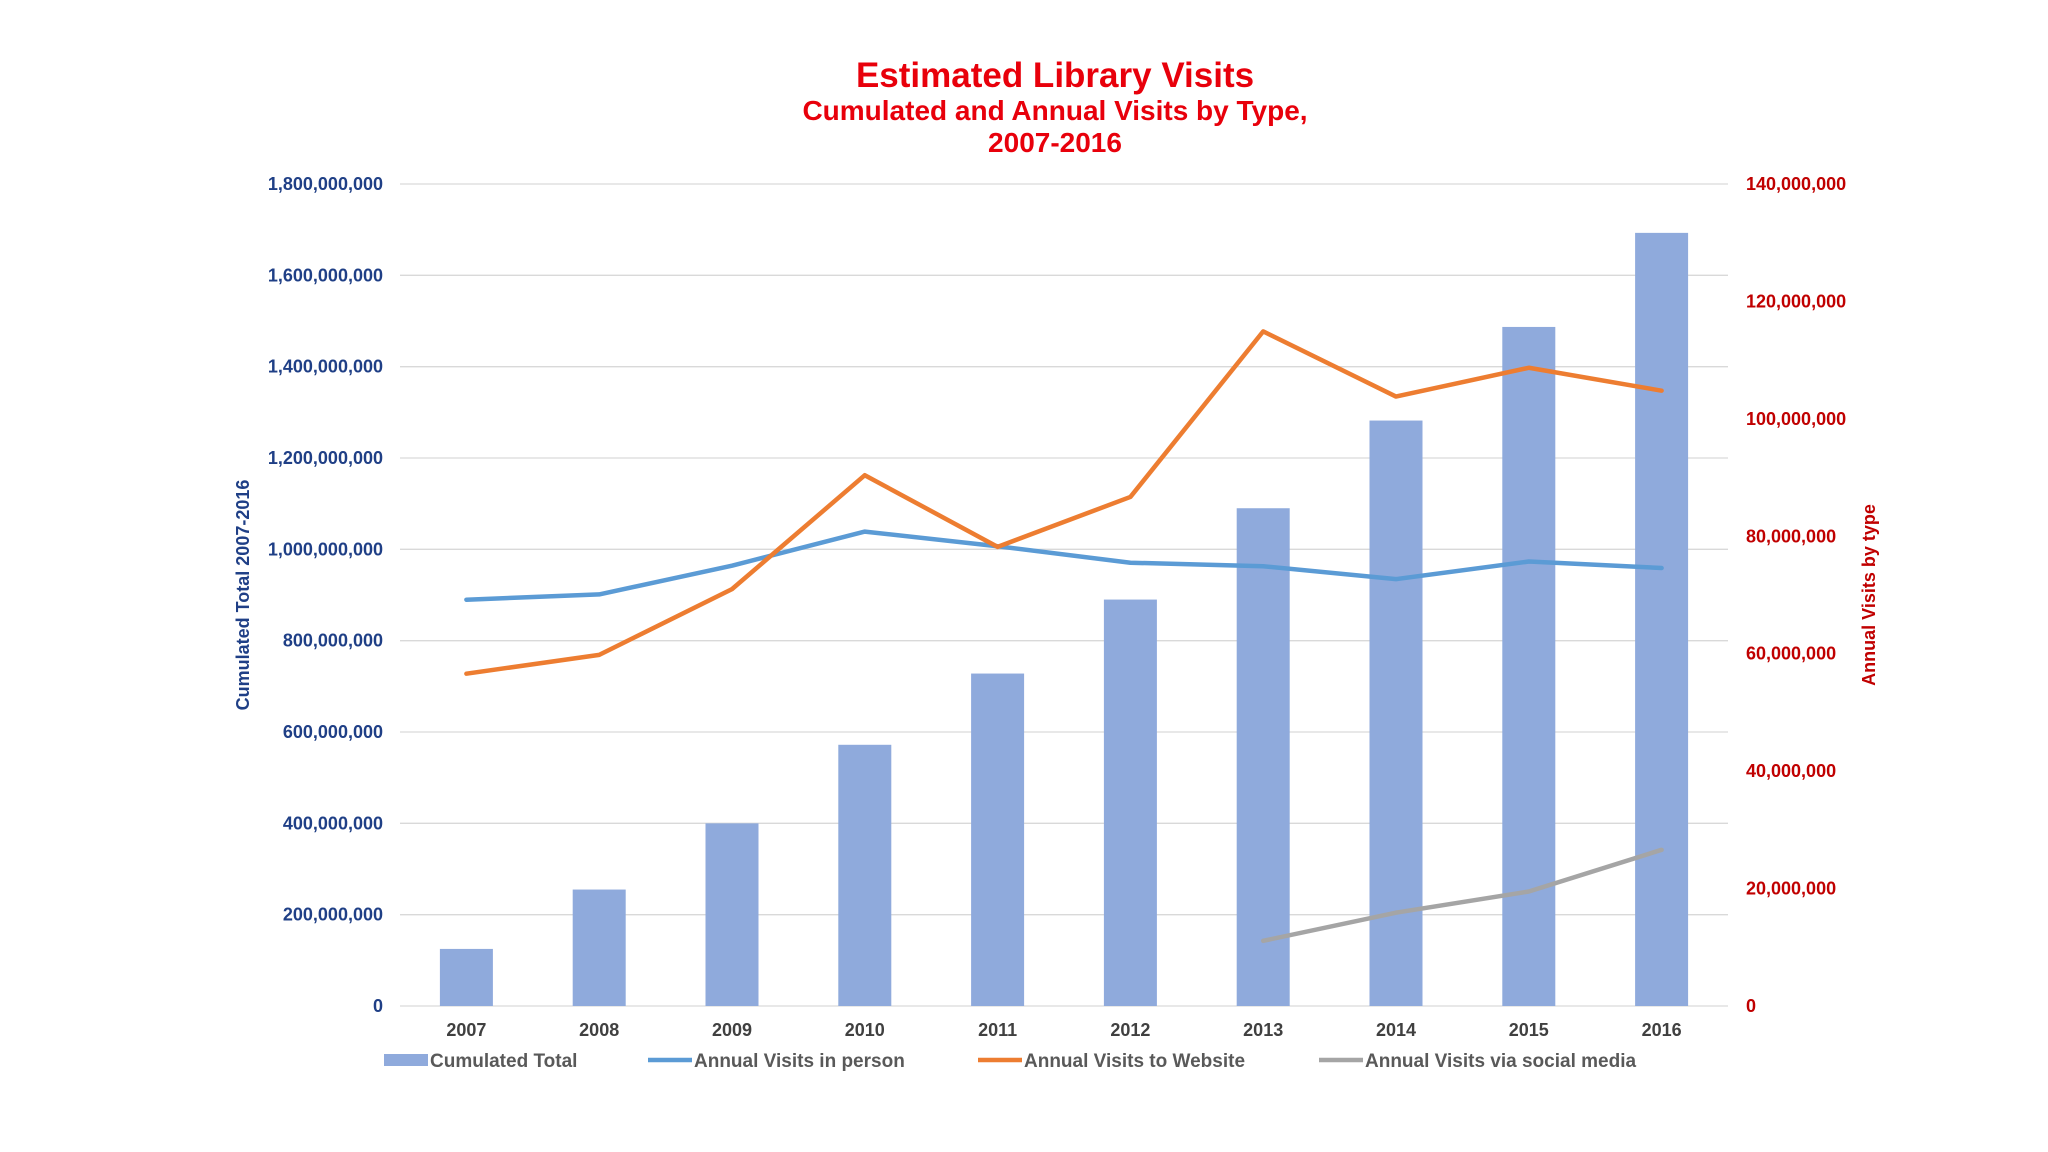 This screenshot has width=2048, height=1152. What do you see at coordinates (599, 1030) in the screenshot?
I see `x-tick-label: 2008` at bounding box center [599, 1030].